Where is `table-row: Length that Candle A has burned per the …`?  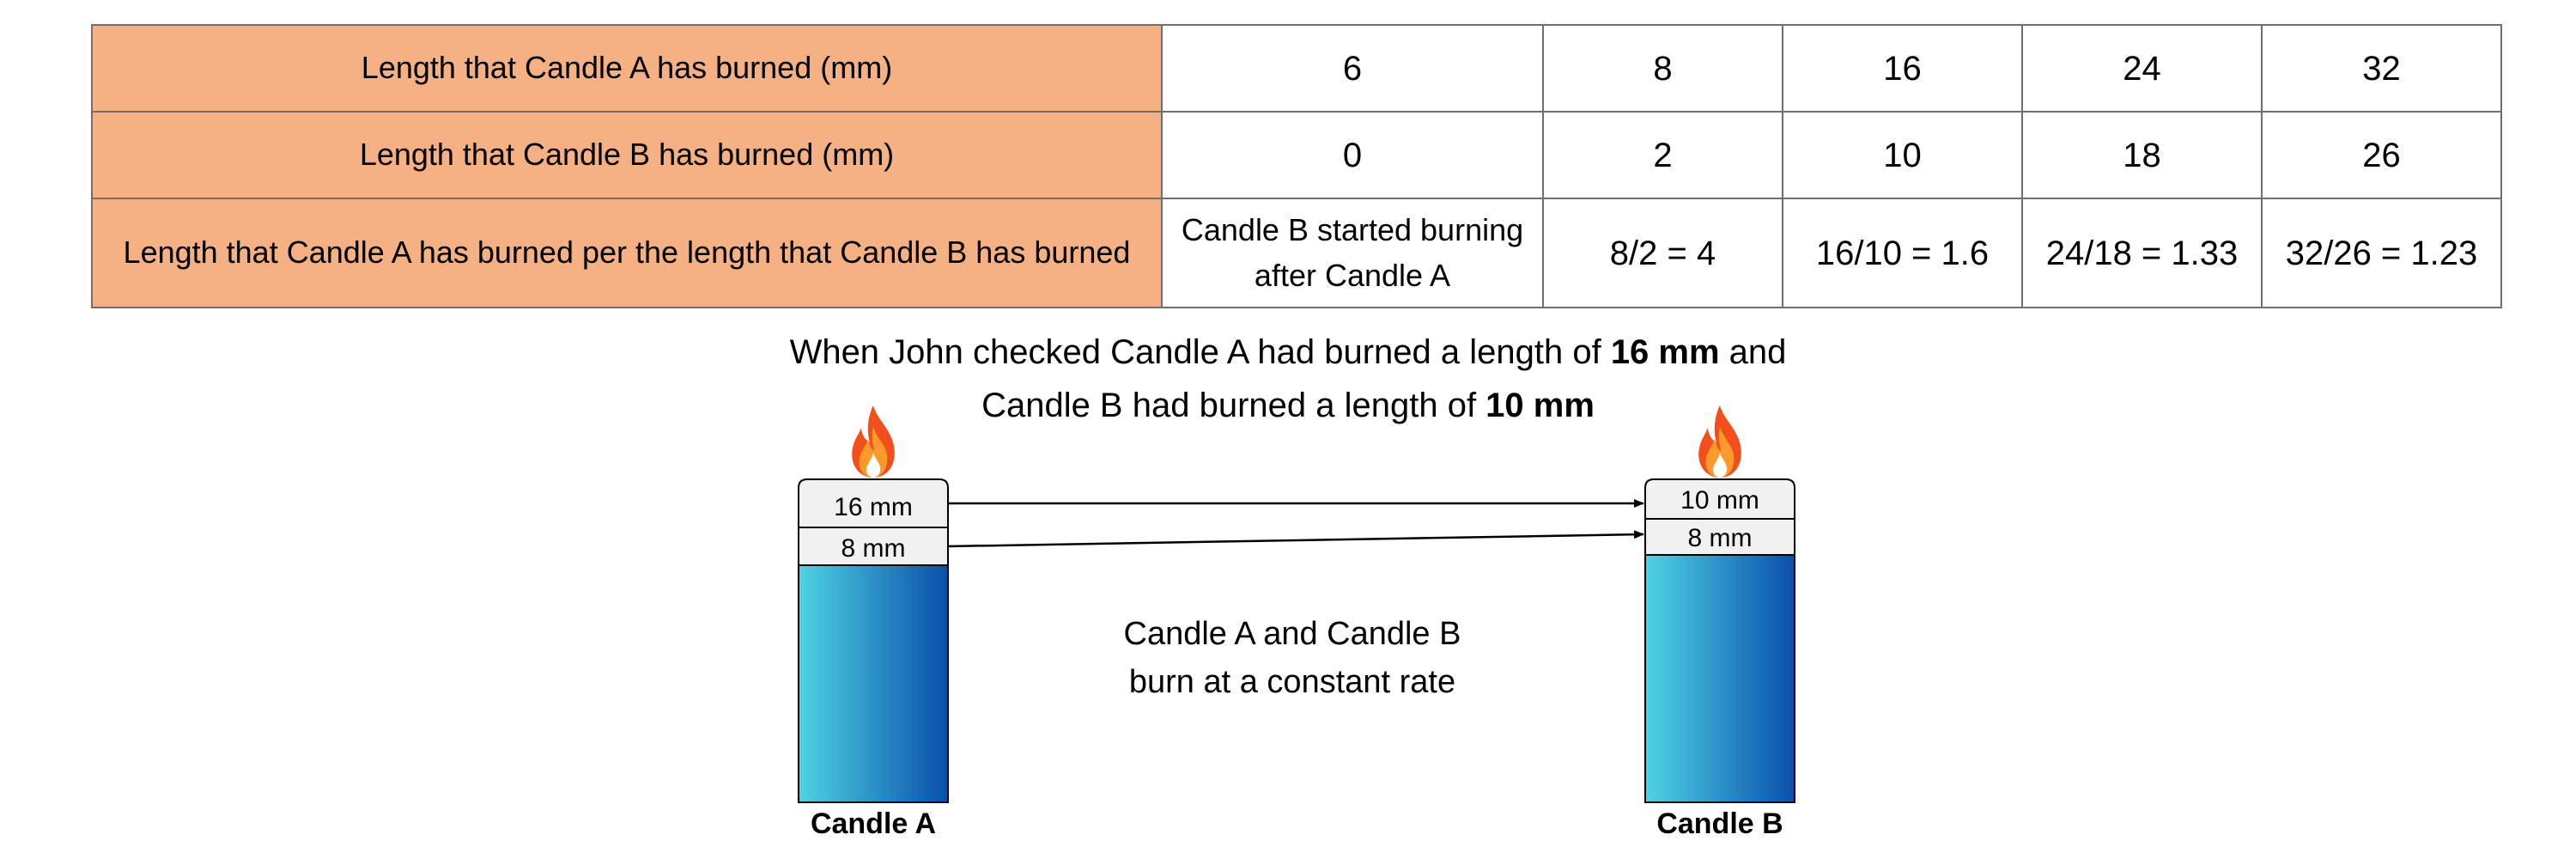
table-row: Length that Candle A has burned per the … is located at coordinates (1297, 253).